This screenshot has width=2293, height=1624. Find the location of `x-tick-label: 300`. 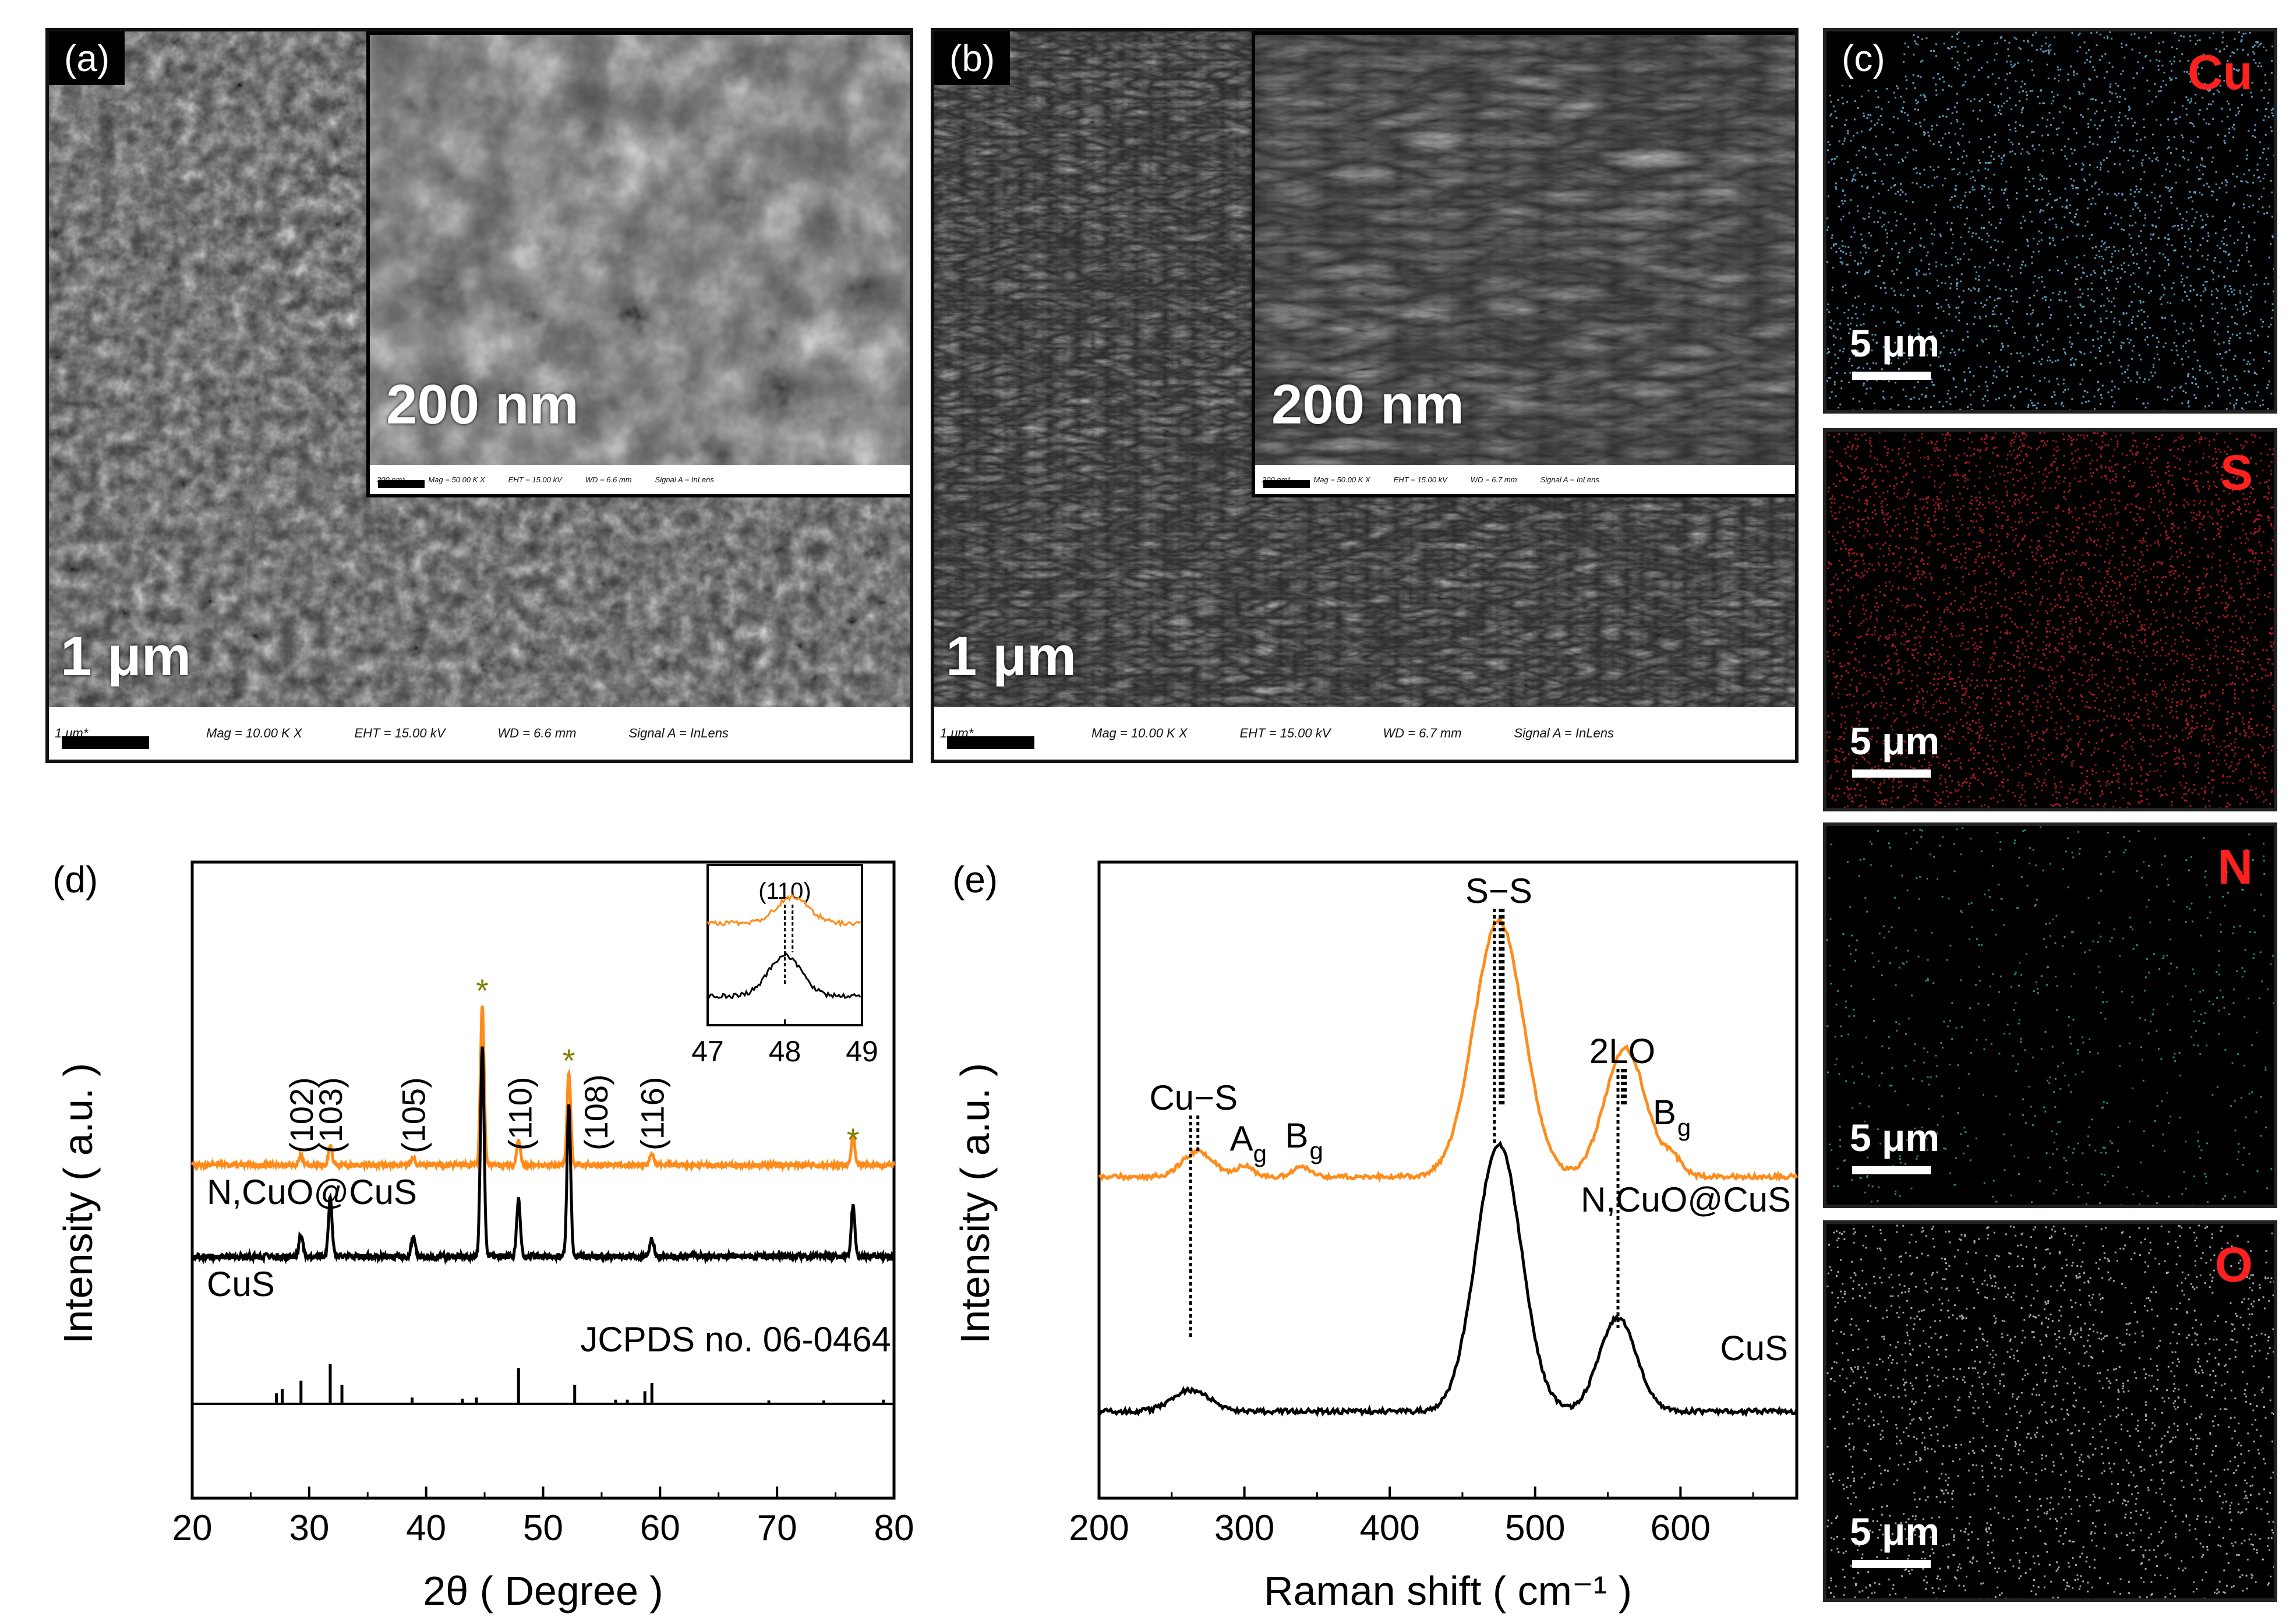

x-tick-label: 300 is located at coordinates (1244, 1528).